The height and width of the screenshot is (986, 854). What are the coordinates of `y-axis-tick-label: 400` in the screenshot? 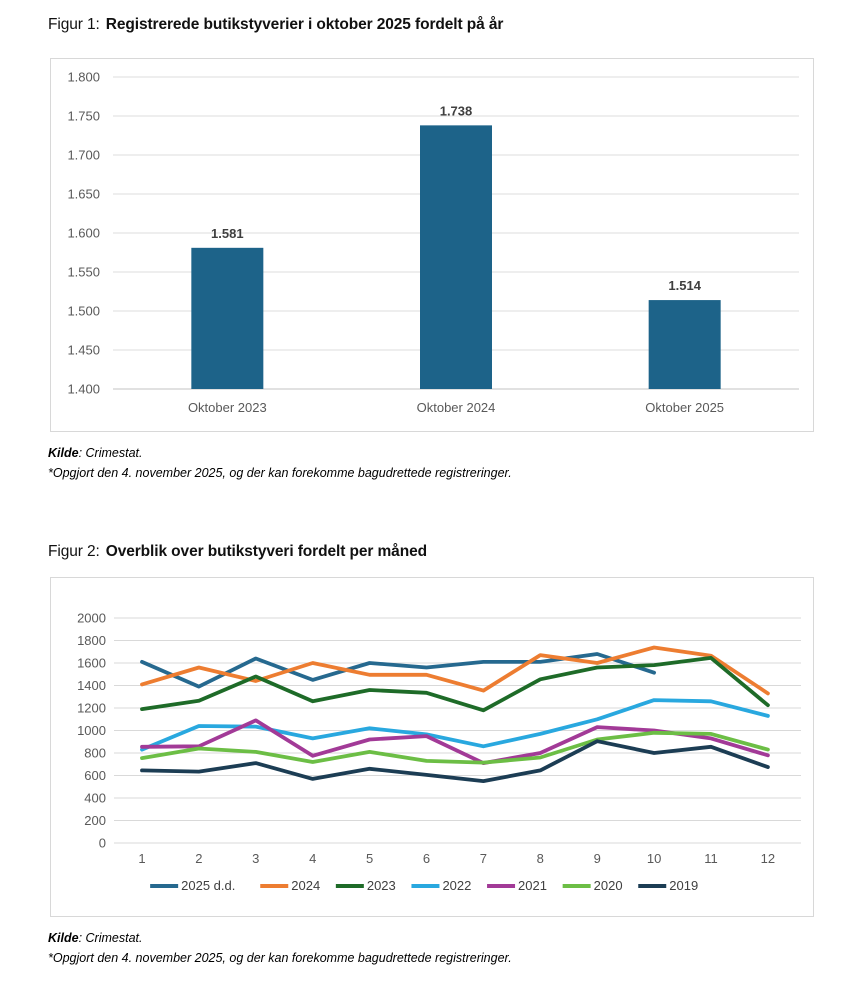 It's located at (95, 798).